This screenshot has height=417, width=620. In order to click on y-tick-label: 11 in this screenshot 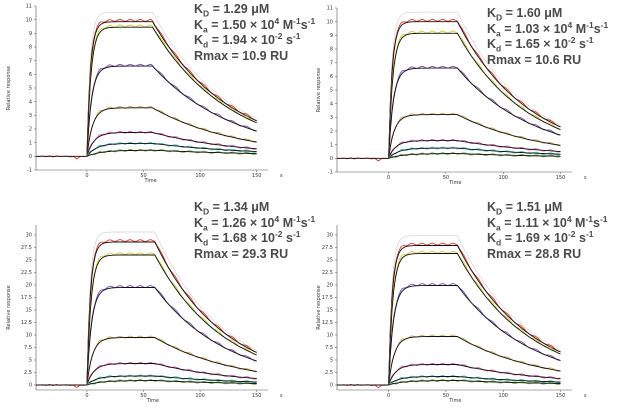, I will do `click(29, 7)`.